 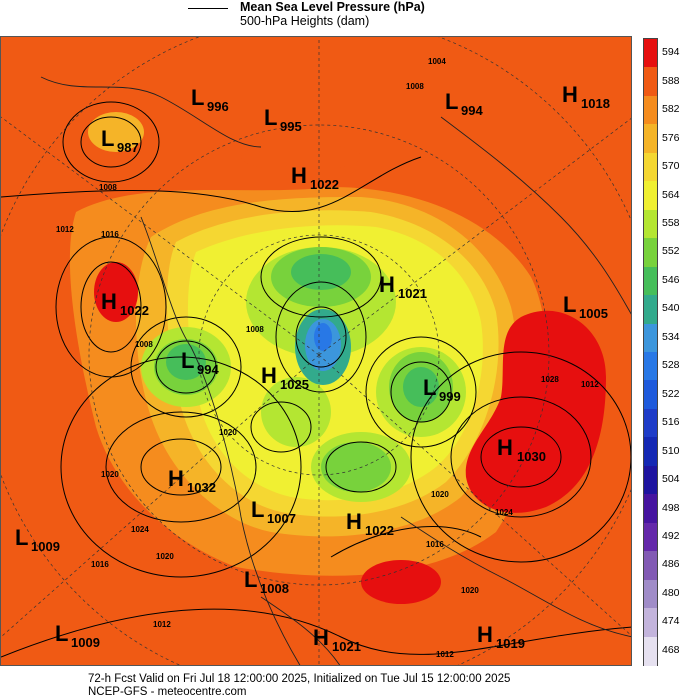 What do you see at coordinates (535, 411) in the screenshot?
I see `field-594-atlantic` at bounding box center [535, 411].